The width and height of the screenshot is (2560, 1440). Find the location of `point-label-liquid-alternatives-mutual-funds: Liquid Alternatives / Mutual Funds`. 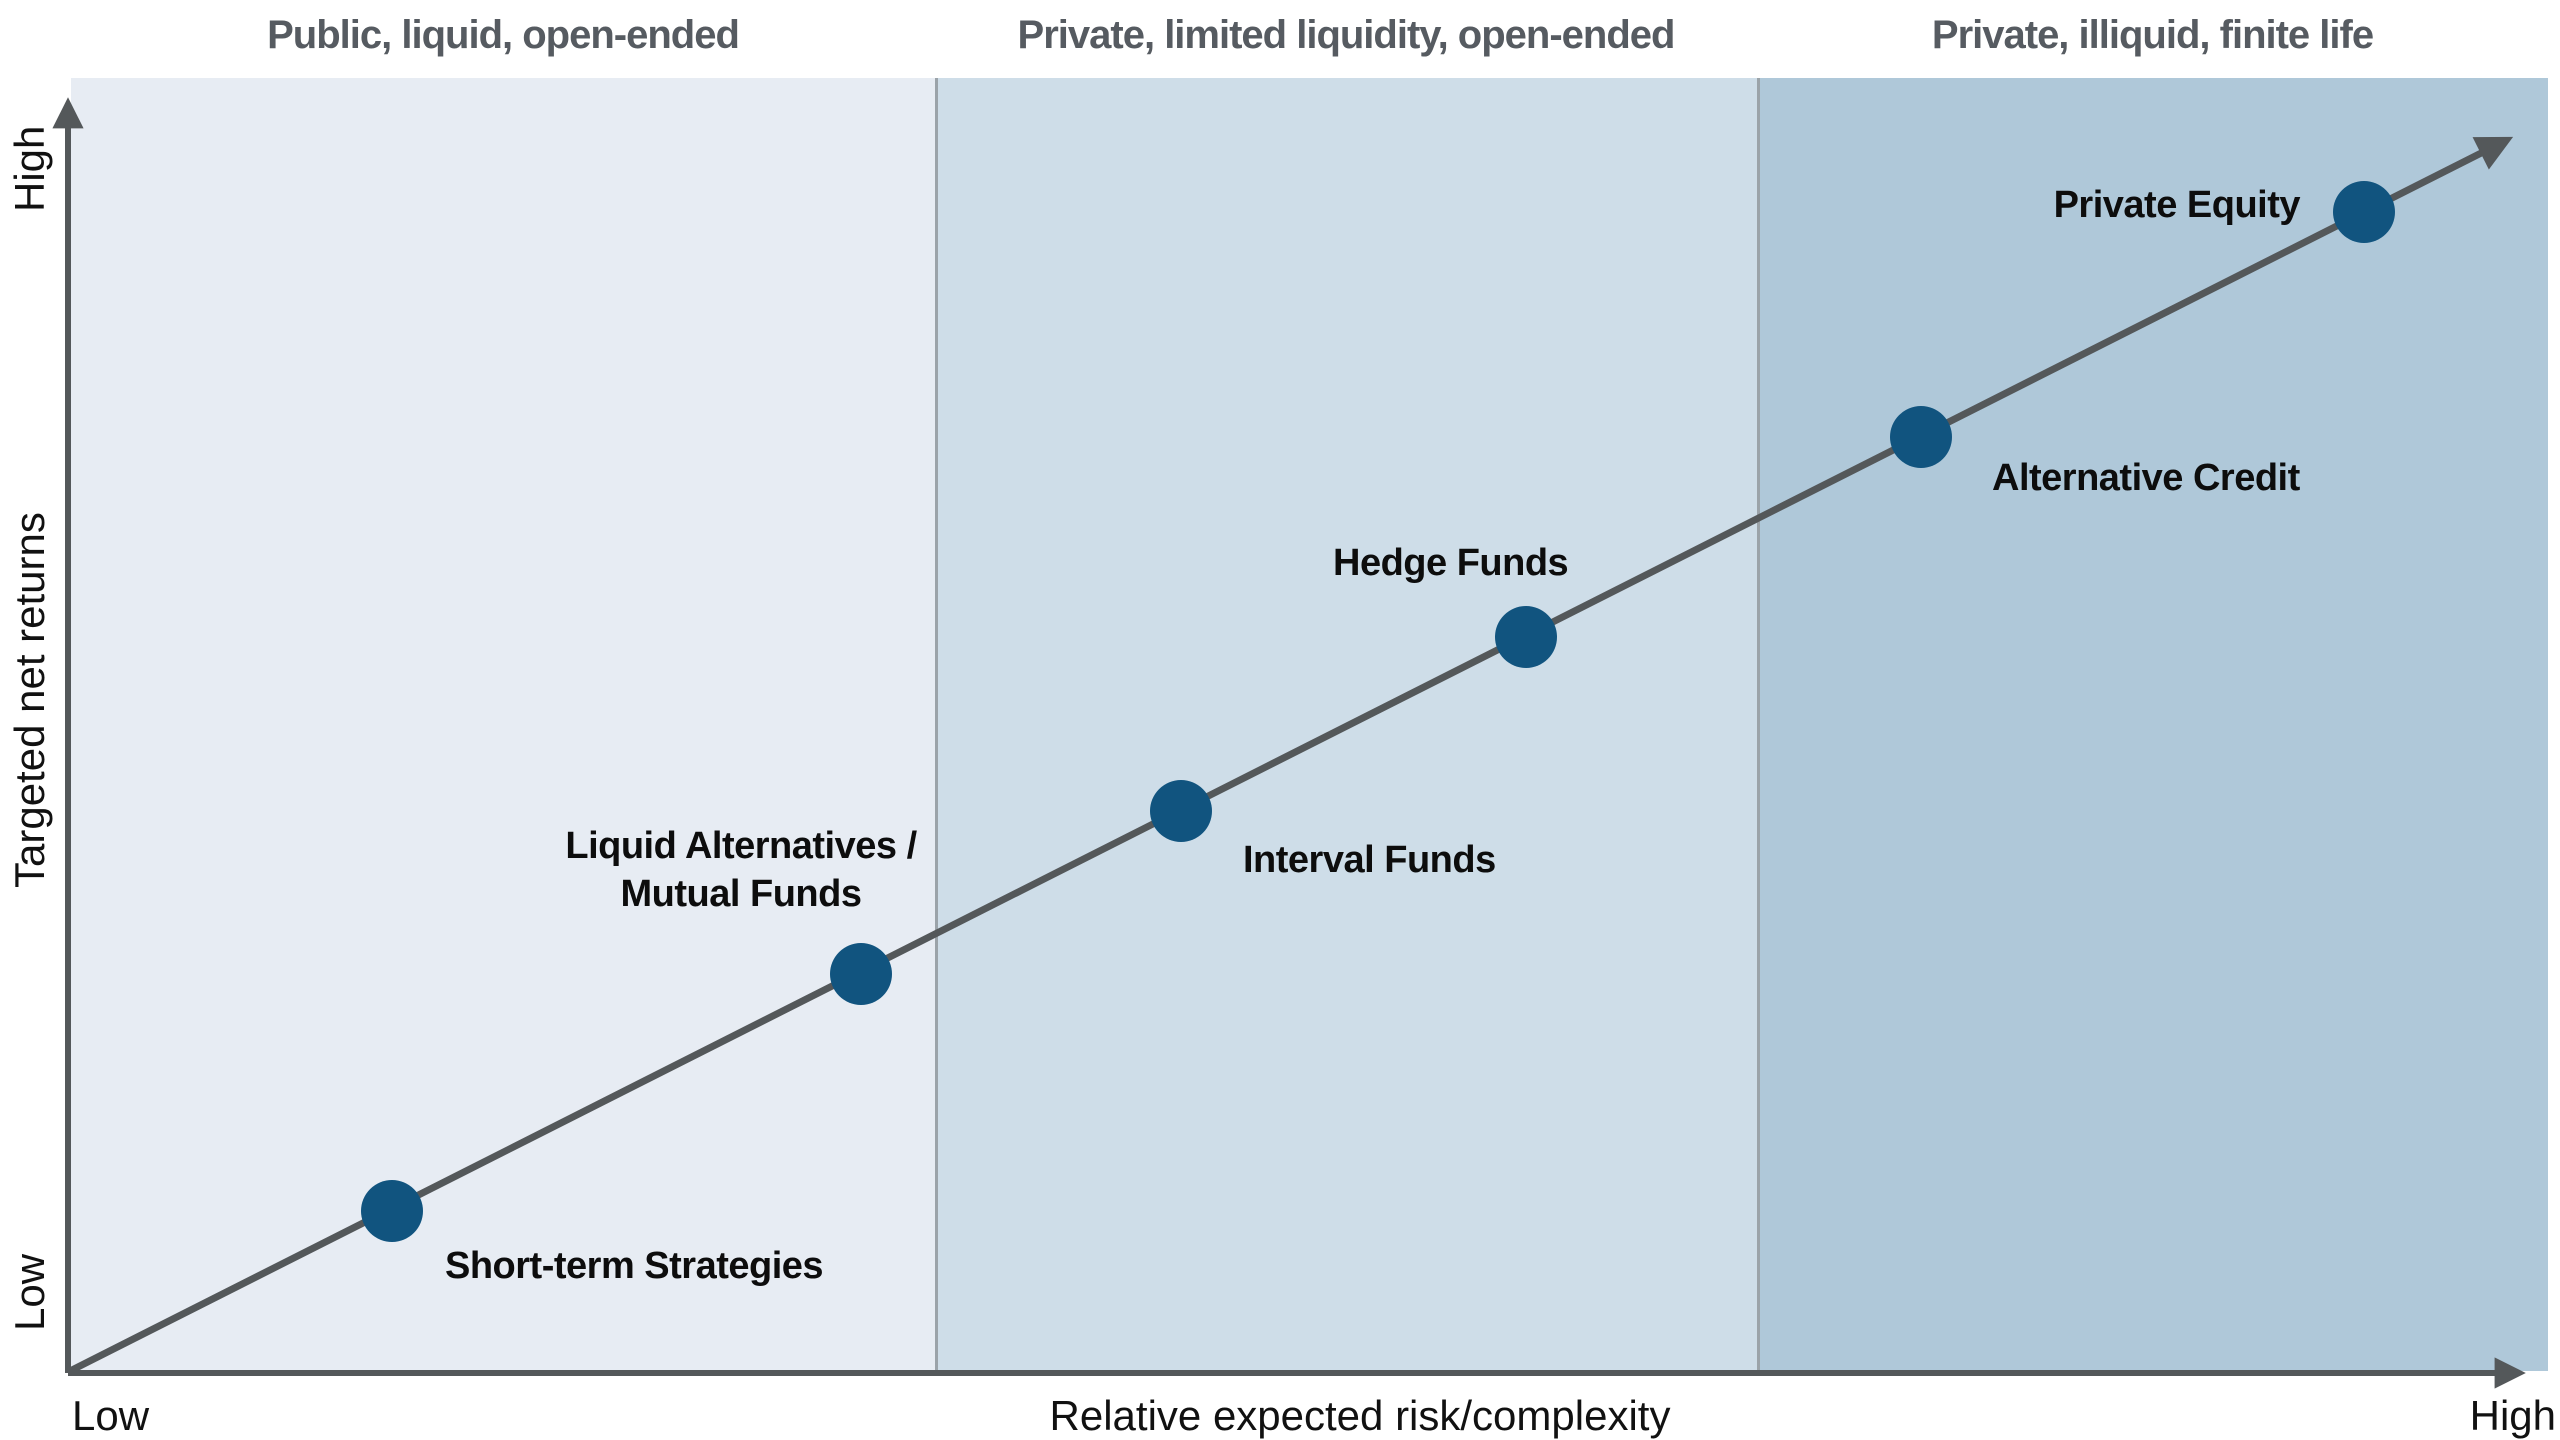

point-label-liquid-alternatives-mutual-funds: Liquid Alternatives / Mutual Funds is located at coordinates (741, 870).